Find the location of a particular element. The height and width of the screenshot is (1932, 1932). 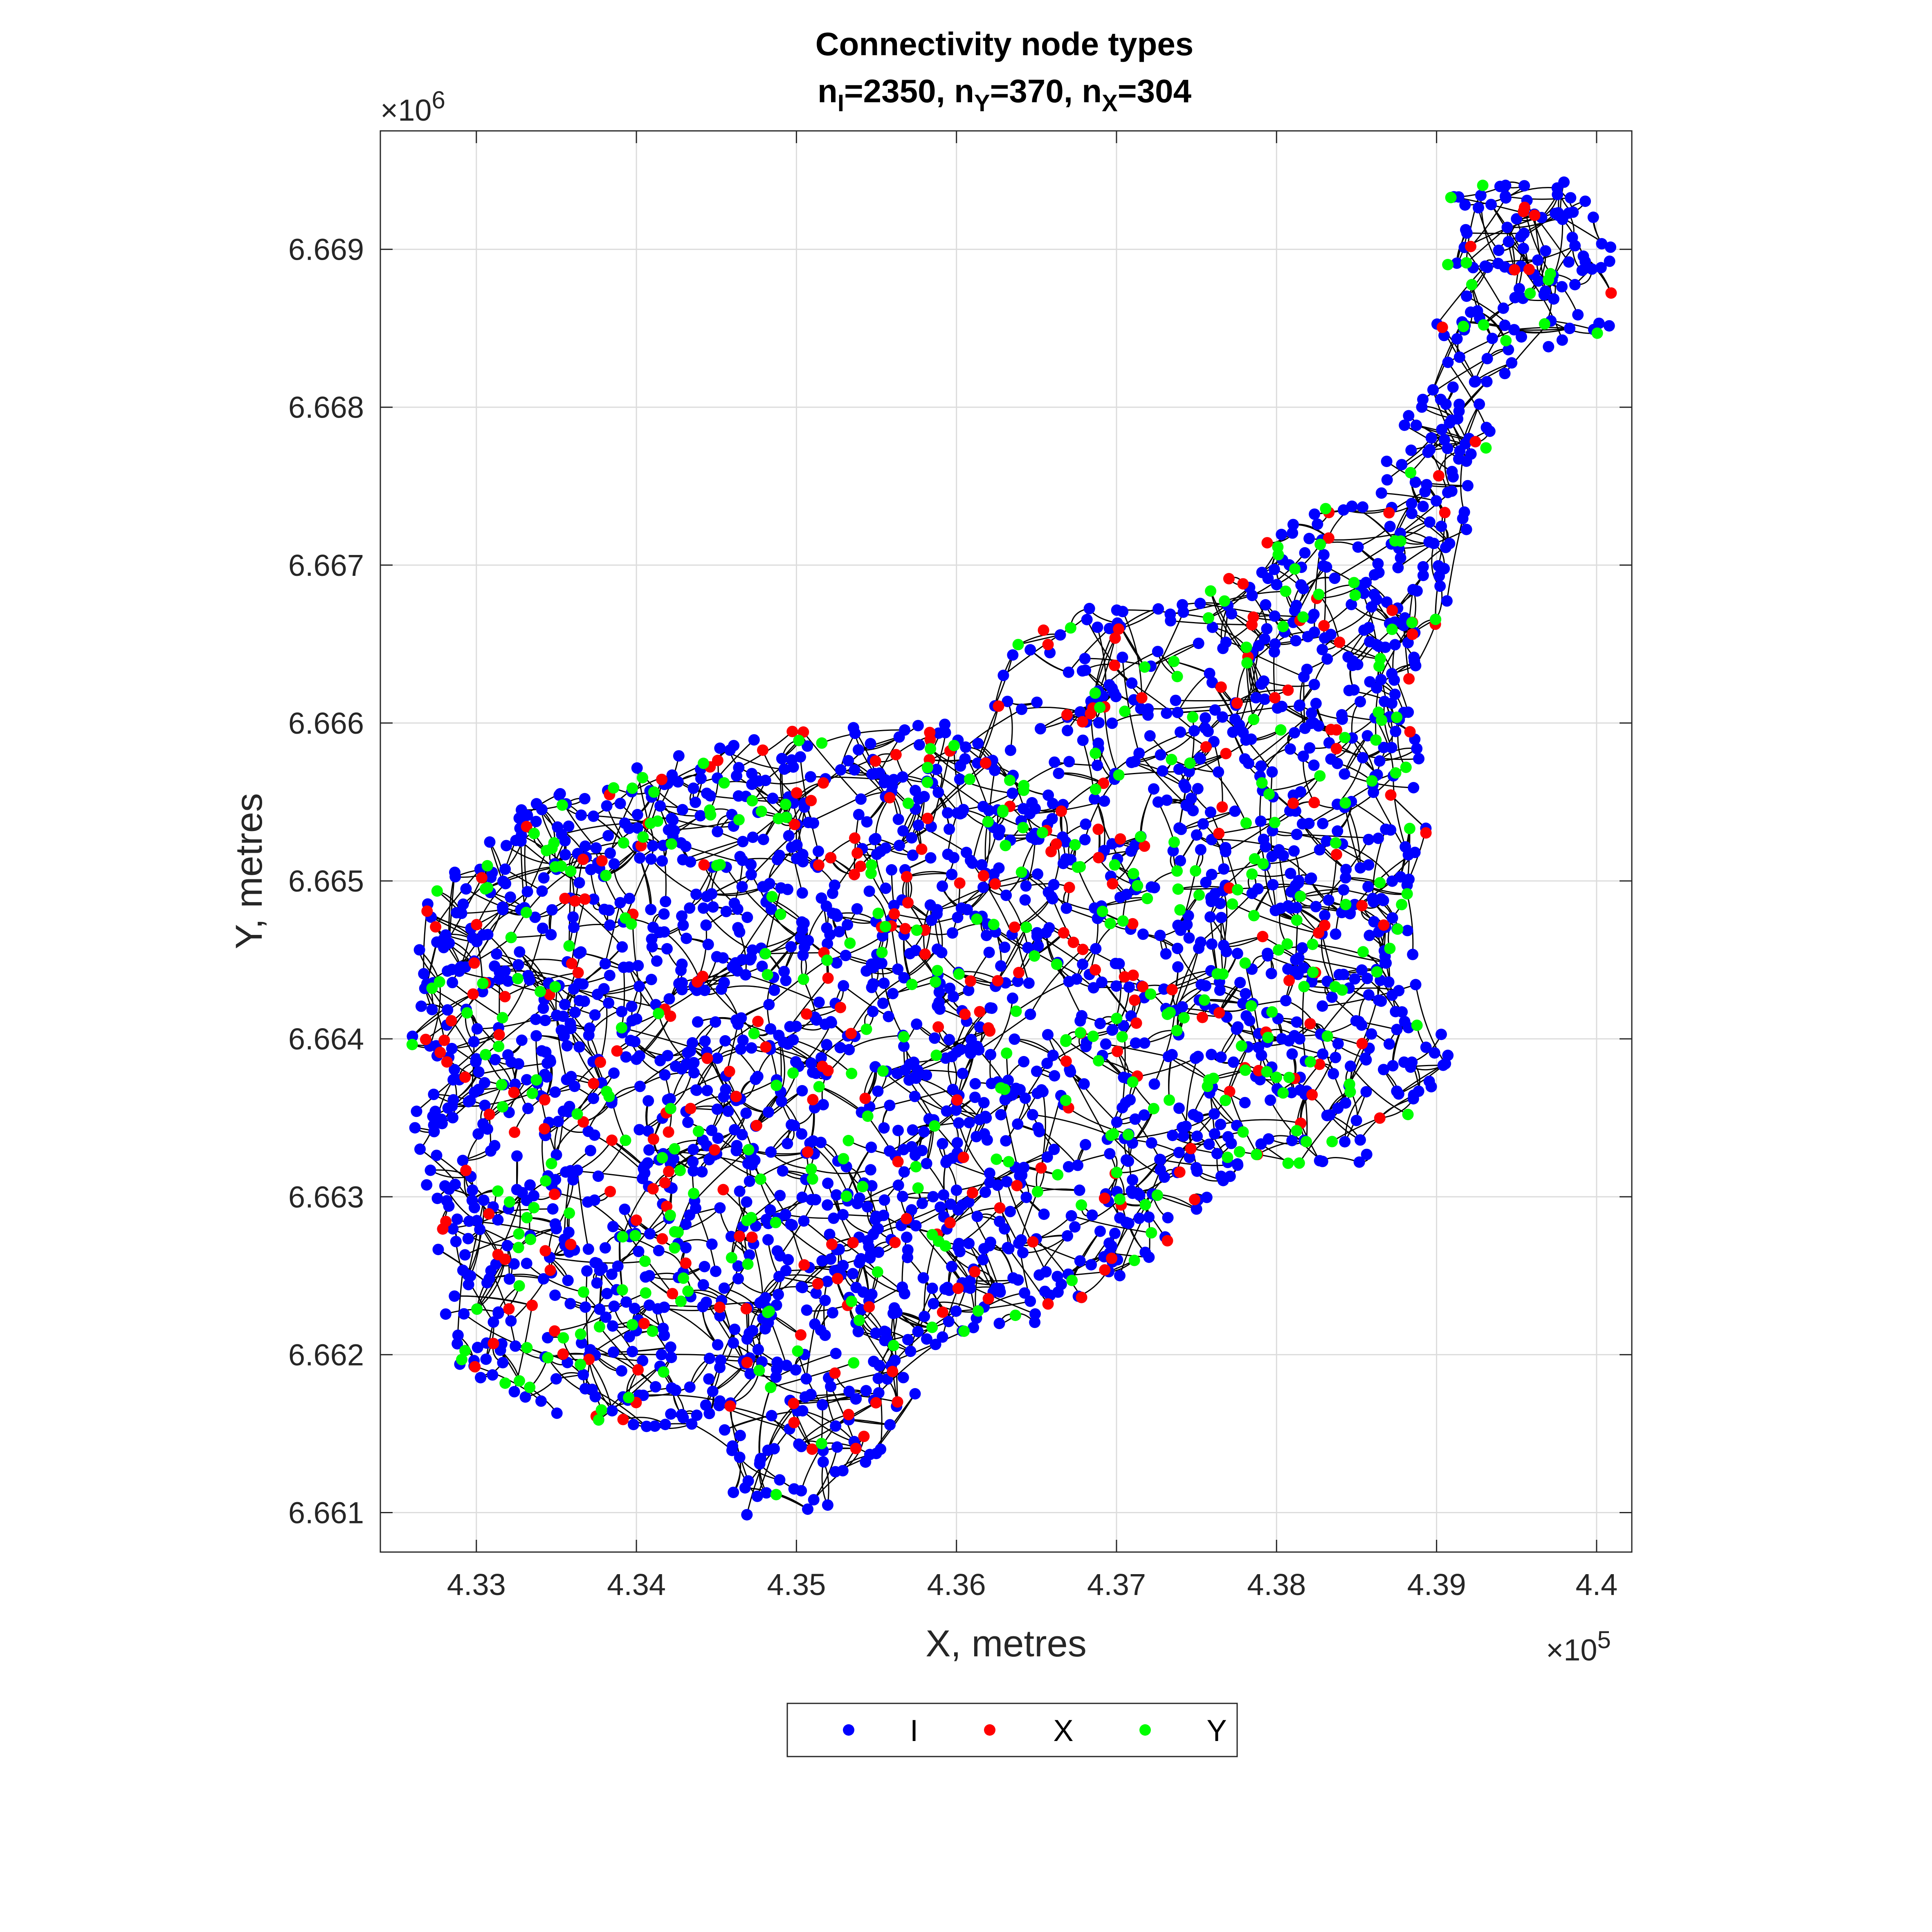

y-tick-label: 6.669 is located at coordinates (326, 250).